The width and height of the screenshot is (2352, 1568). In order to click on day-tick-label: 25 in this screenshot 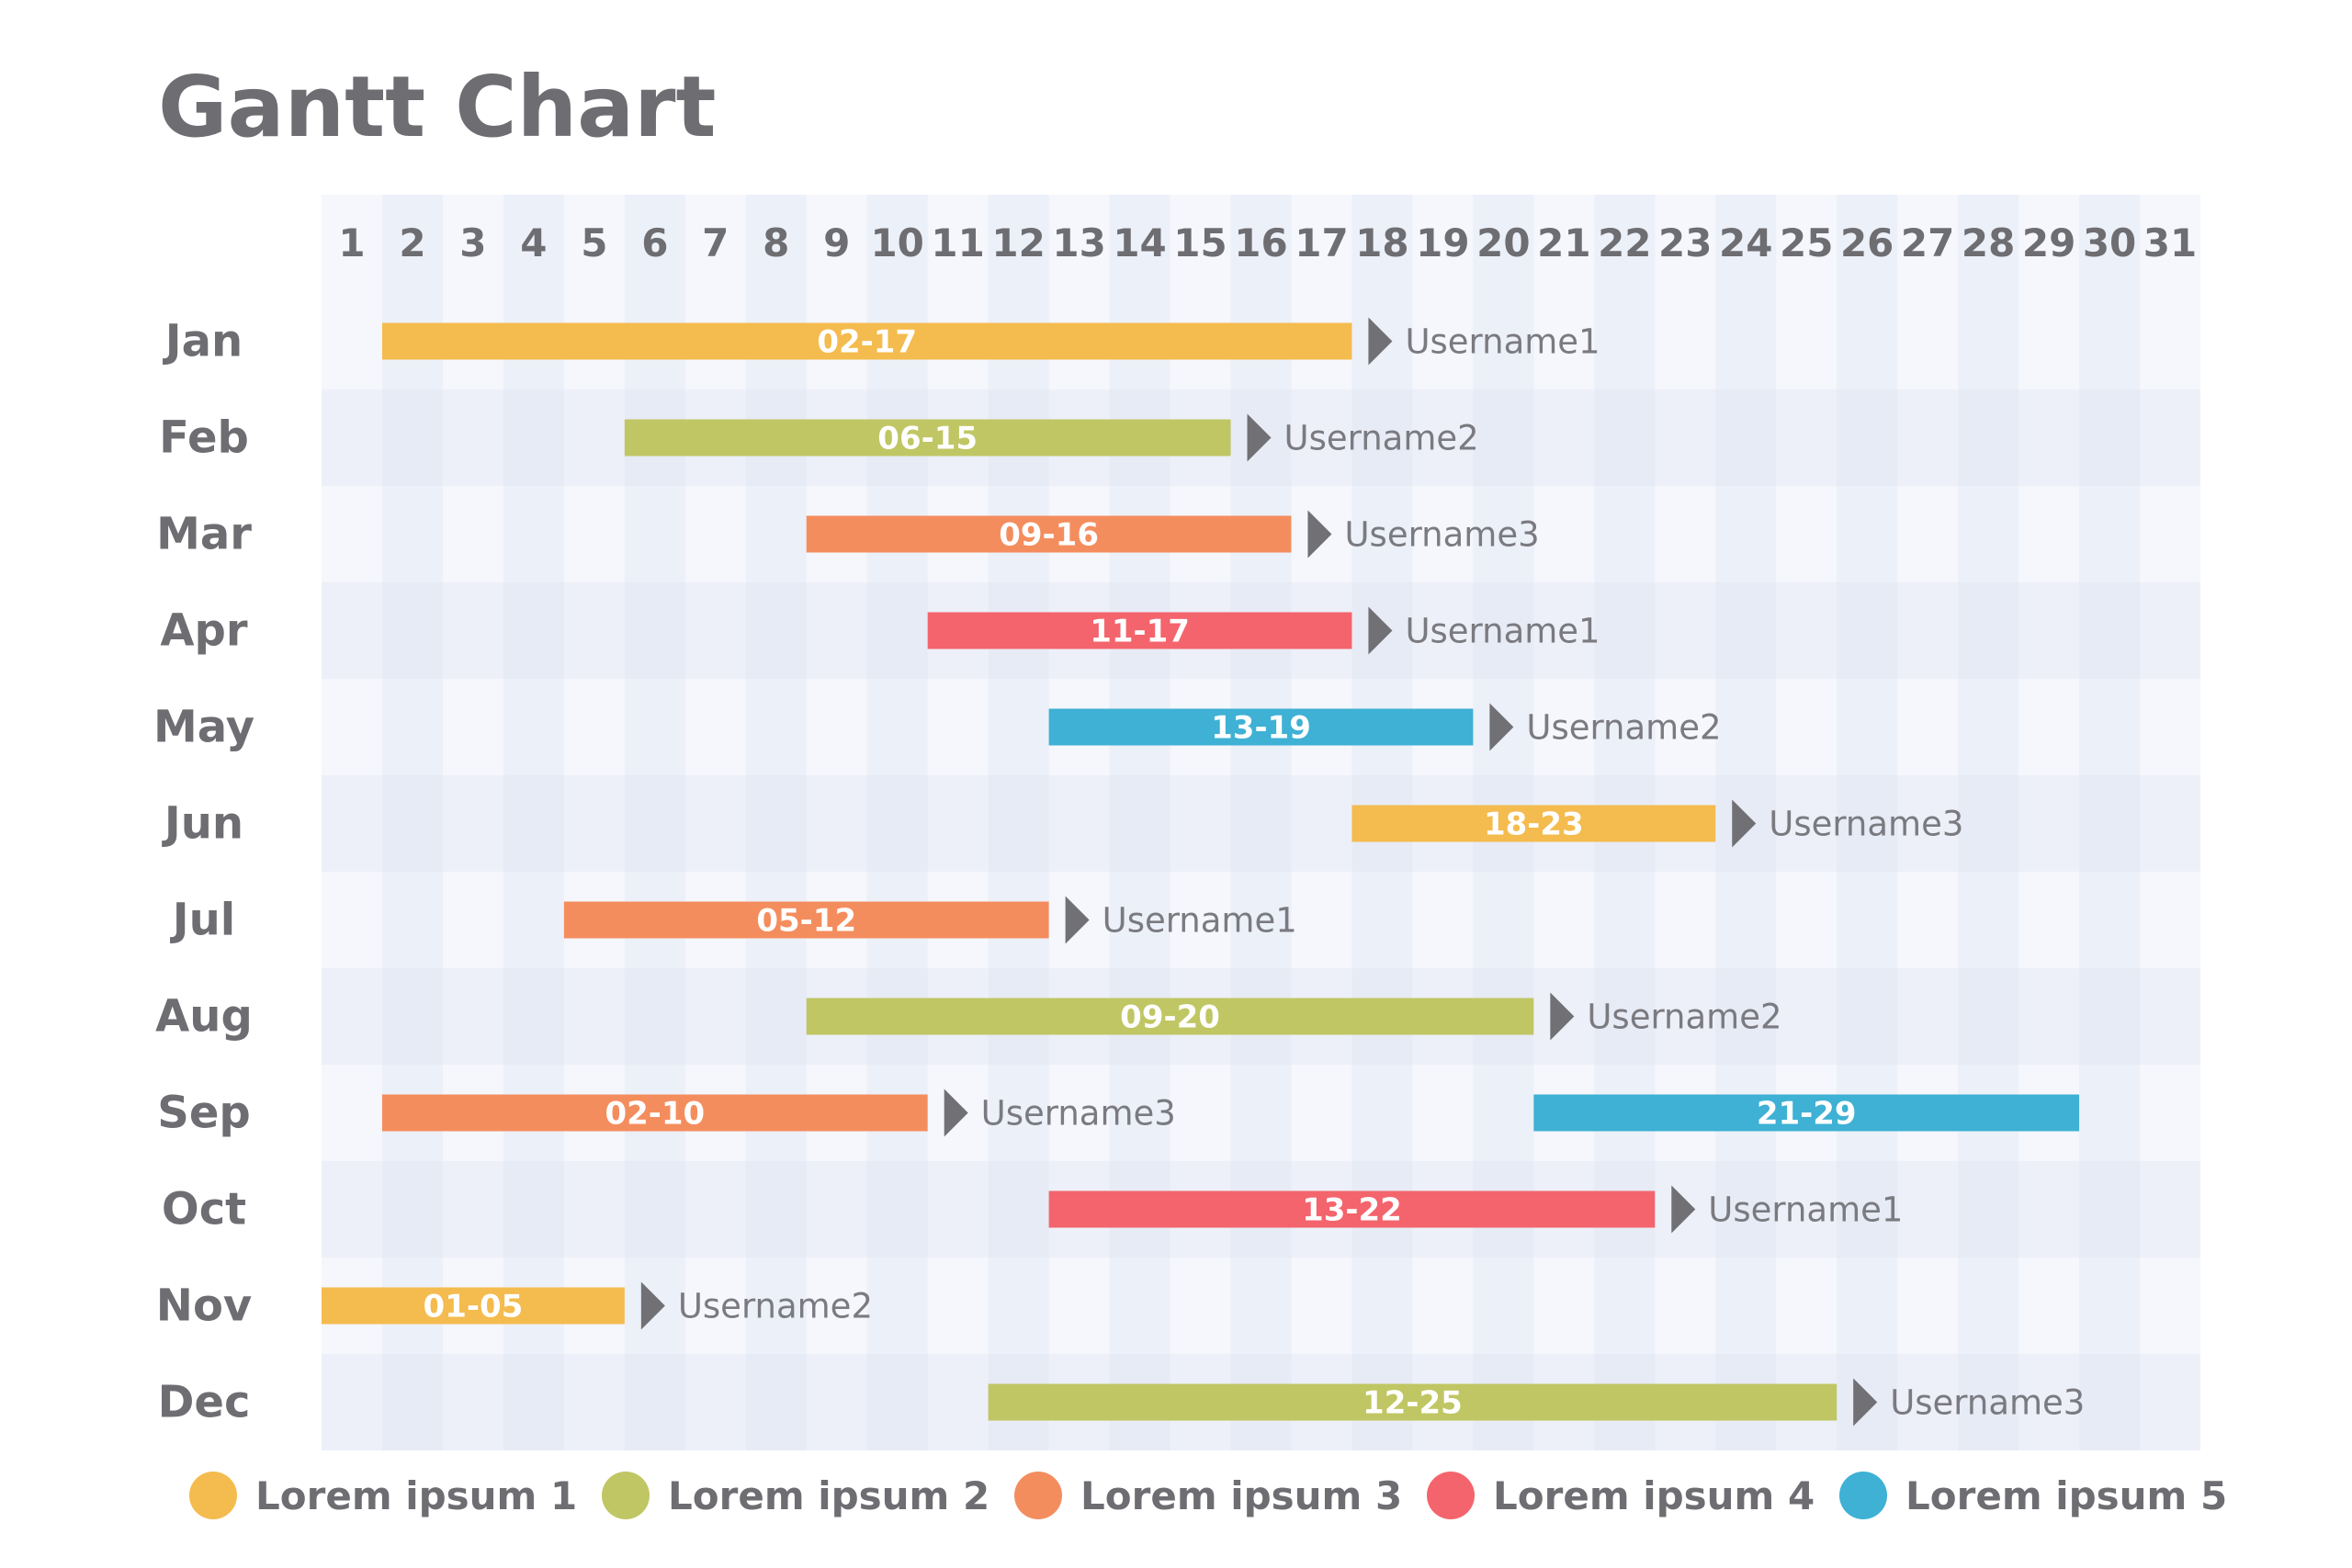, I will do `click(1806, 243)`.